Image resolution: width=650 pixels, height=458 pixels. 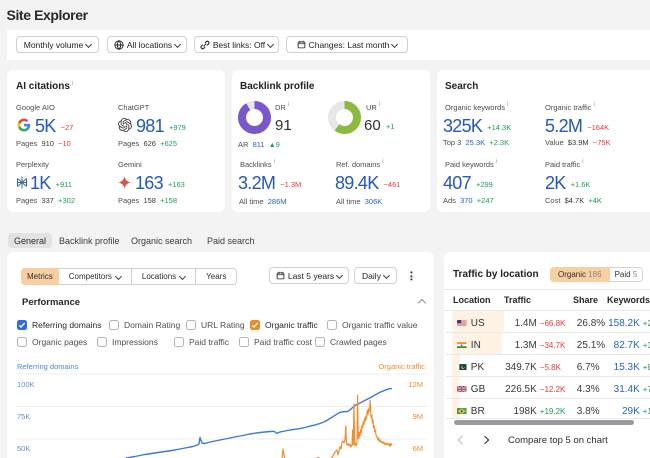 What do you see at coordinates (23, 448) in the screenshot?
I see `svg-text: 50K` at bounding box center [23, 448].